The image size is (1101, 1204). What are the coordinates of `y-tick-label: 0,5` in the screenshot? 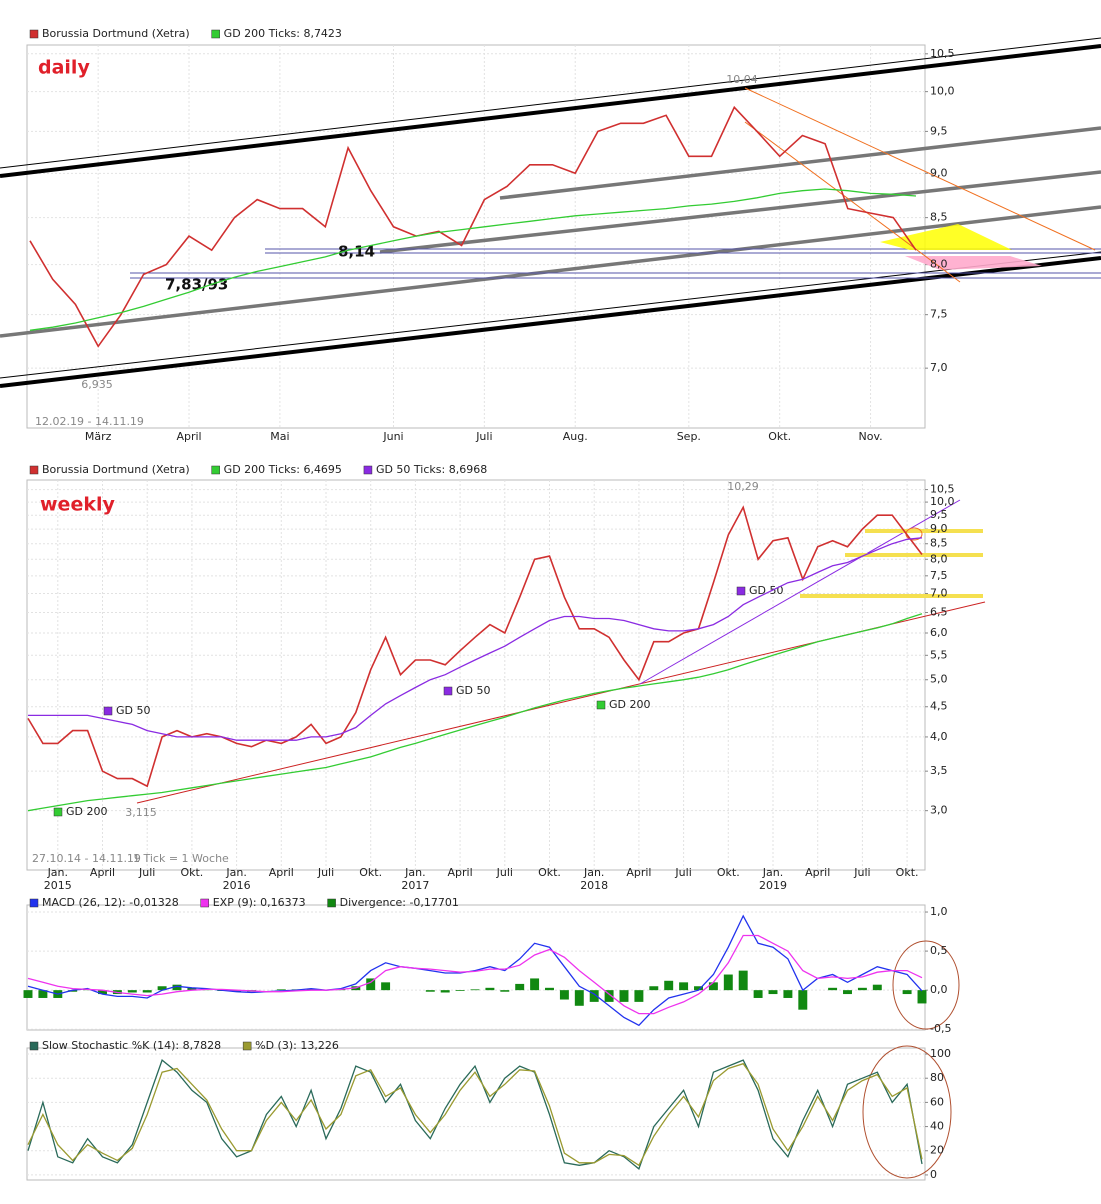 It's located at (939, 950).